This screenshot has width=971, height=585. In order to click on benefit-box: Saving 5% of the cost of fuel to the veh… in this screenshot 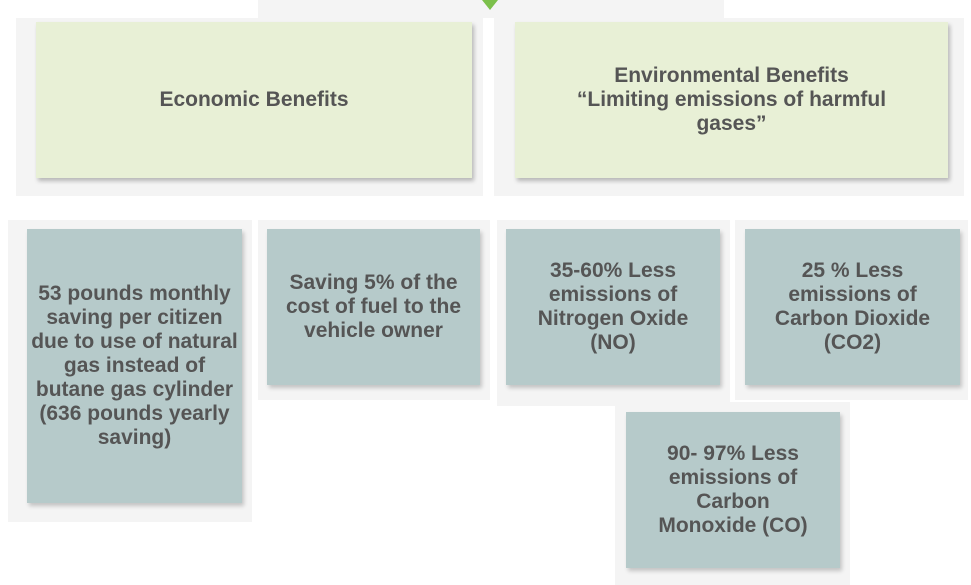, I will do `click(373, 307)`.